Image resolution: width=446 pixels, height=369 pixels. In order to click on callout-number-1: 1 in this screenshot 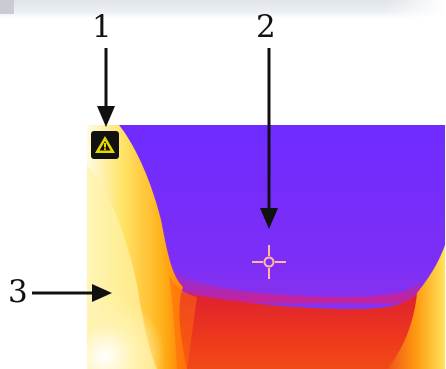, I will do `click(102, 27)`.